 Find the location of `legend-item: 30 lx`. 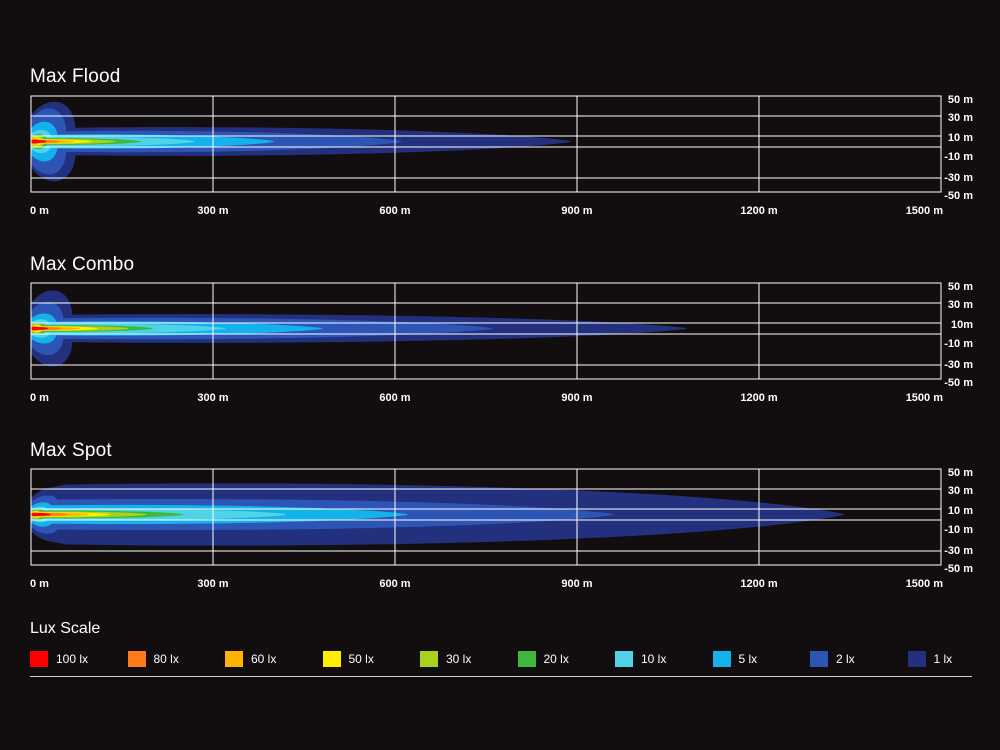

legend-item: 30 lx is located at coordinates (445, 659).